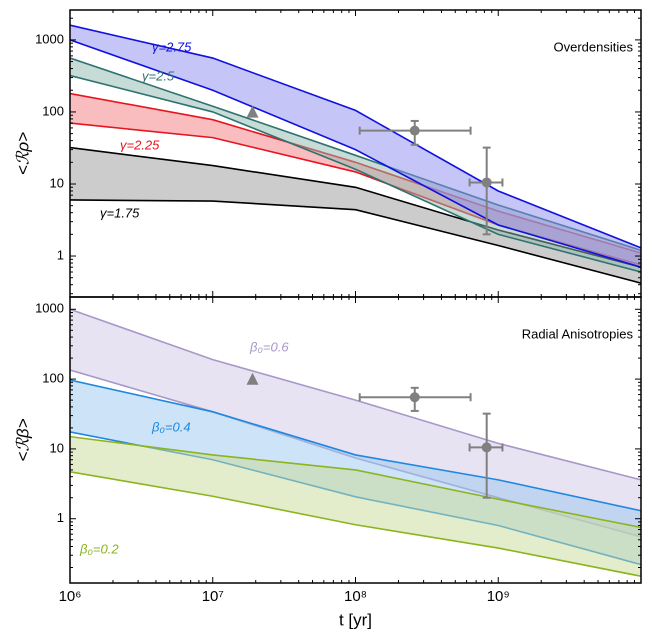 The image size is (654, 640). Describe the element at coordinates (355, 596) in the screenshot. I see `x-tick-label: 10⁸` at that location.